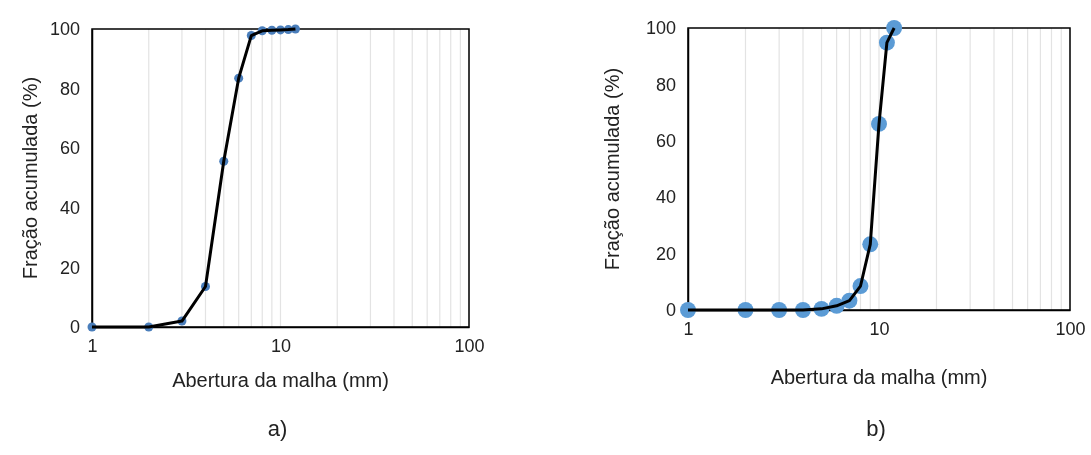  Describe the element at coordinates (277, 428) in the screenshot. I see `text: a)` at that location.